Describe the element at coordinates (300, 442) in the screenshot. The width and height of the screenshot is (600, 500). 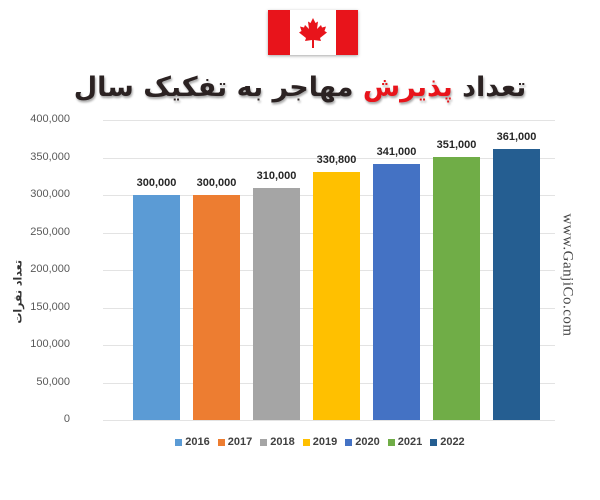
I see `chart-legend: 2016 2017 2018 2019 2020 2021 2022` at that location.